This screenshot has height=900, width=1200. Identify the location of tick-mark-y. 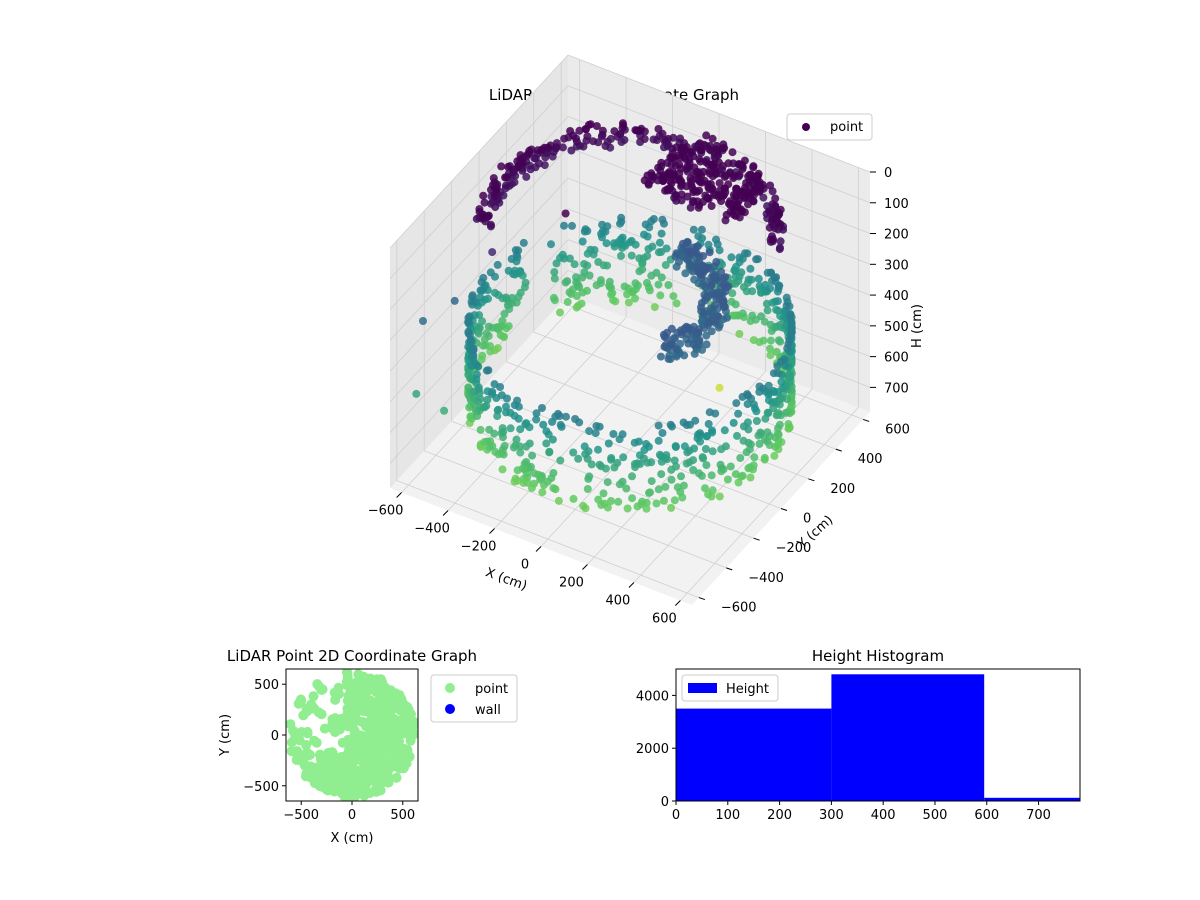
(702, 599).